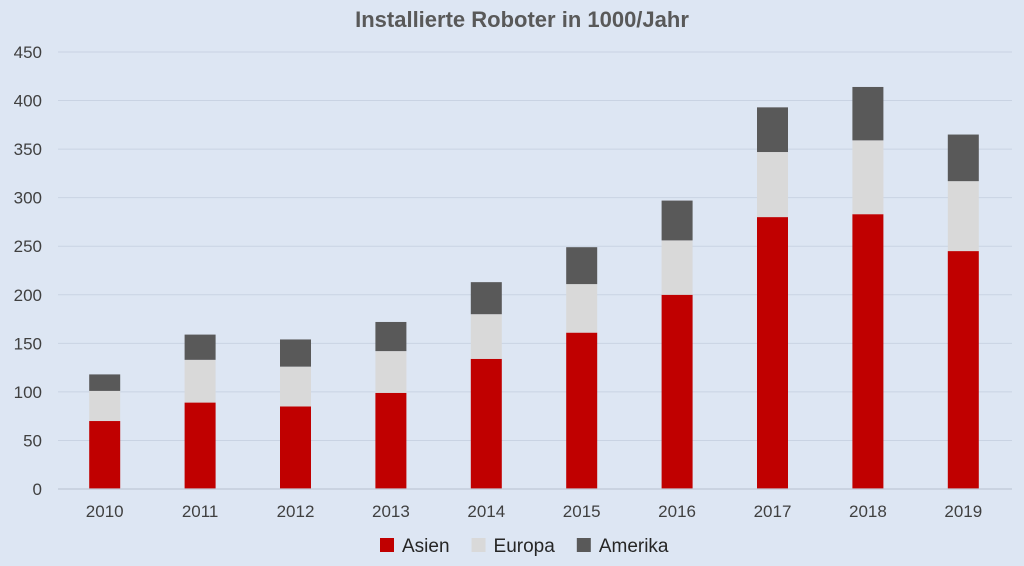 Image resolution: width=1024 pixels, height=566 pixels. What do you see at coordinates (295, 353) in the screenshot?
I see `bar-amerika-2012` at bounding box center [295, 353].